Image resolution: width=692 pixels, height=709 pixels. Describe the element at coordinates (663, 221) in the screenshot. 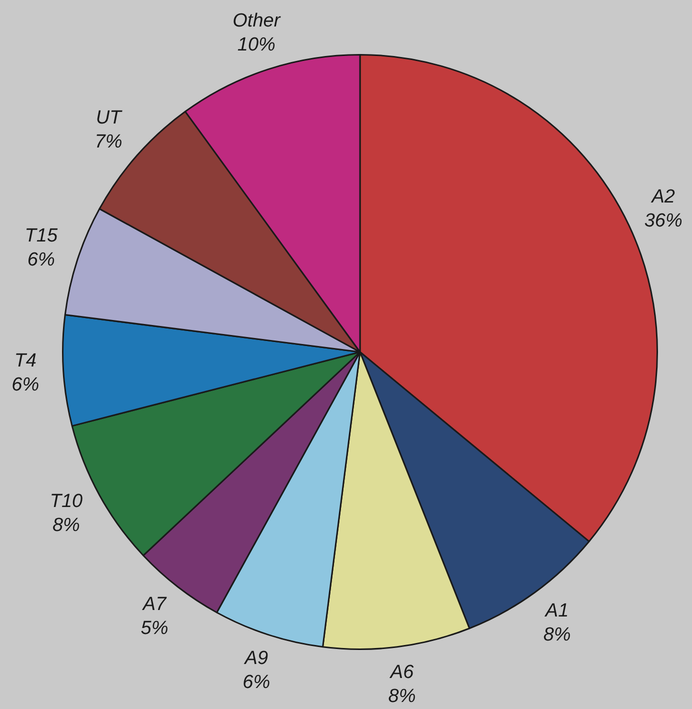

I see `data-label: 36%` at that location.